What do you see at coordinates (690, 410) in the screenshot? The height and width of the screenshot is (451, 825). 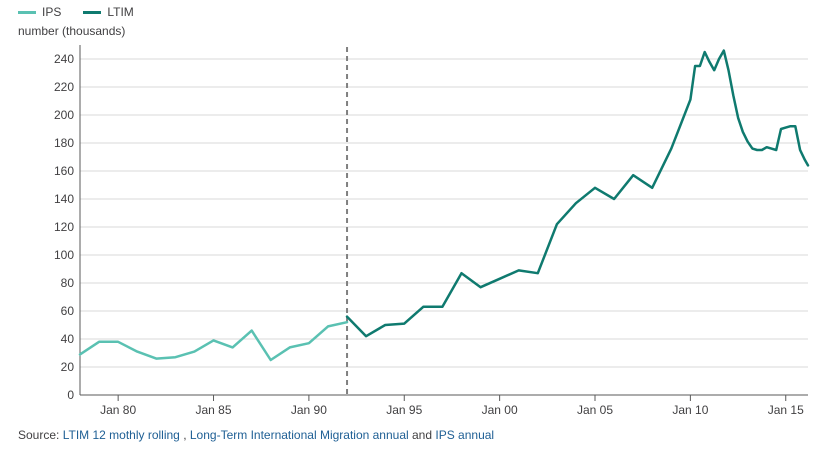 I see `x-tick-label: Jan 10` at bounding box center [690, 410].